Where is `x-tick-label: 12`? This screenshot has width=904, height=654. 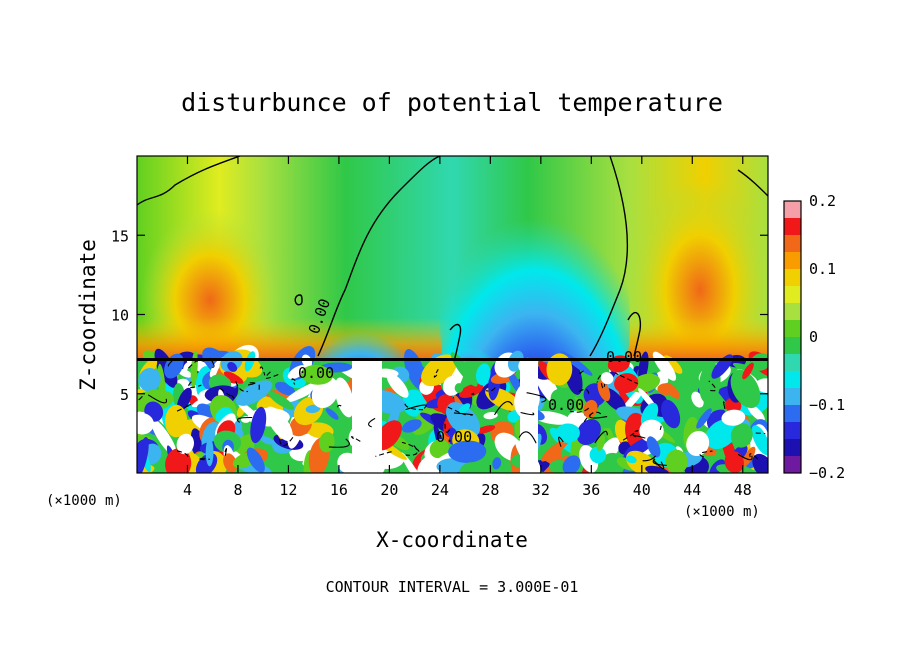 x-tick-label: 12 is located at coordinates (288, 490).